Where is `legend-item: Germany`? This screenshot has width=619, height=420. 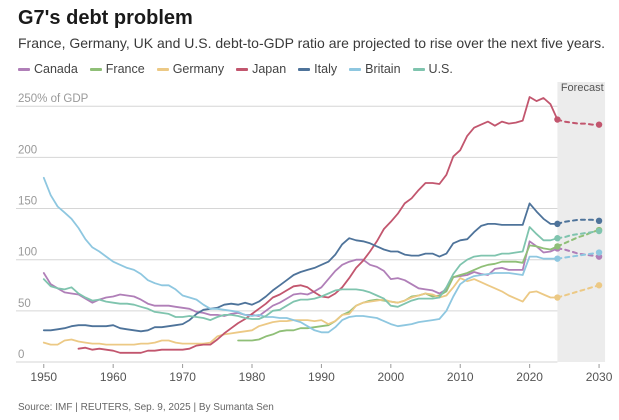
legend-item: Germany is located at coordinates (190, 69).